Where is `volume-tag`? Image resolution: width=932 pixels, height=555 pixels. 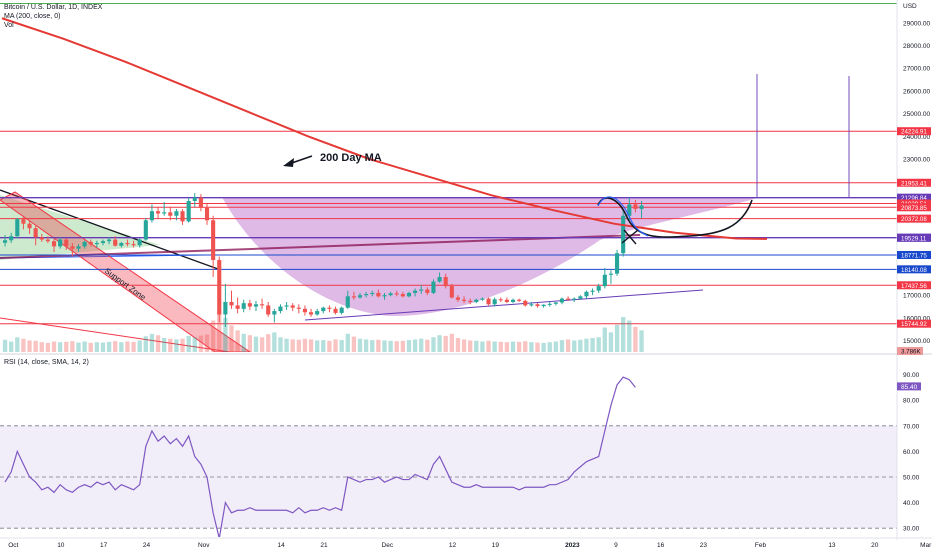 volume-tag is located at coordinates (910, 351).